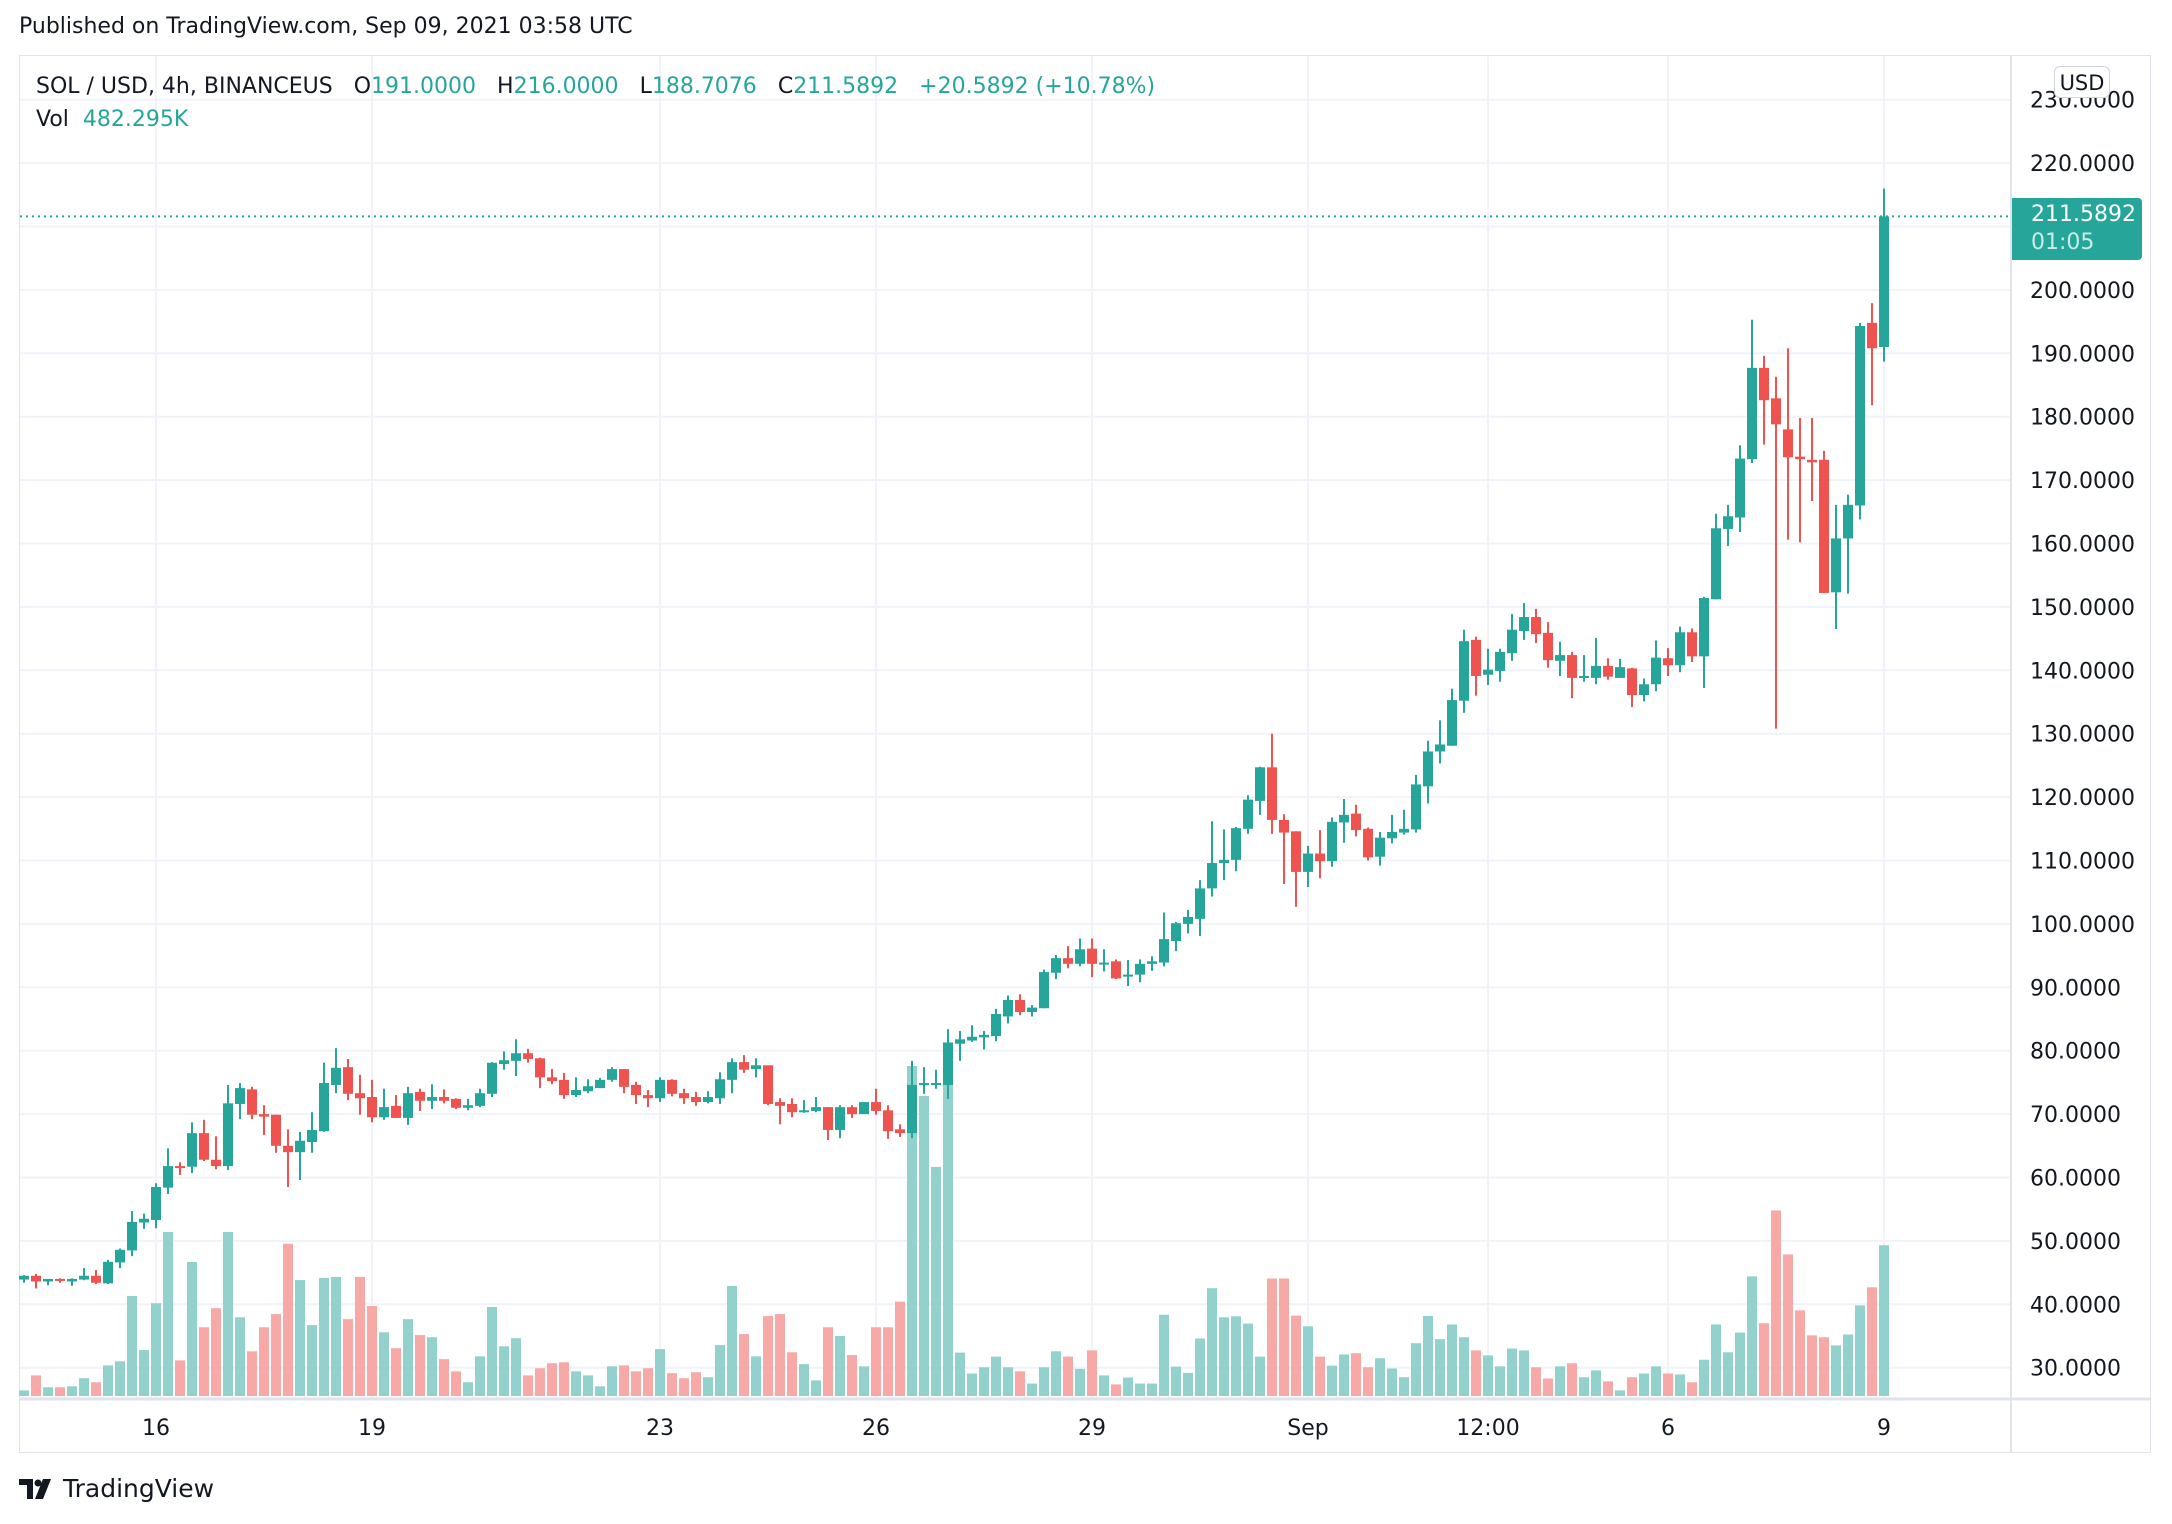 This screenshot has height=1524, width=2172. Describe the element at coordinates (2082, 82) in the screenshot. I see `currency-button: USD` at that location.